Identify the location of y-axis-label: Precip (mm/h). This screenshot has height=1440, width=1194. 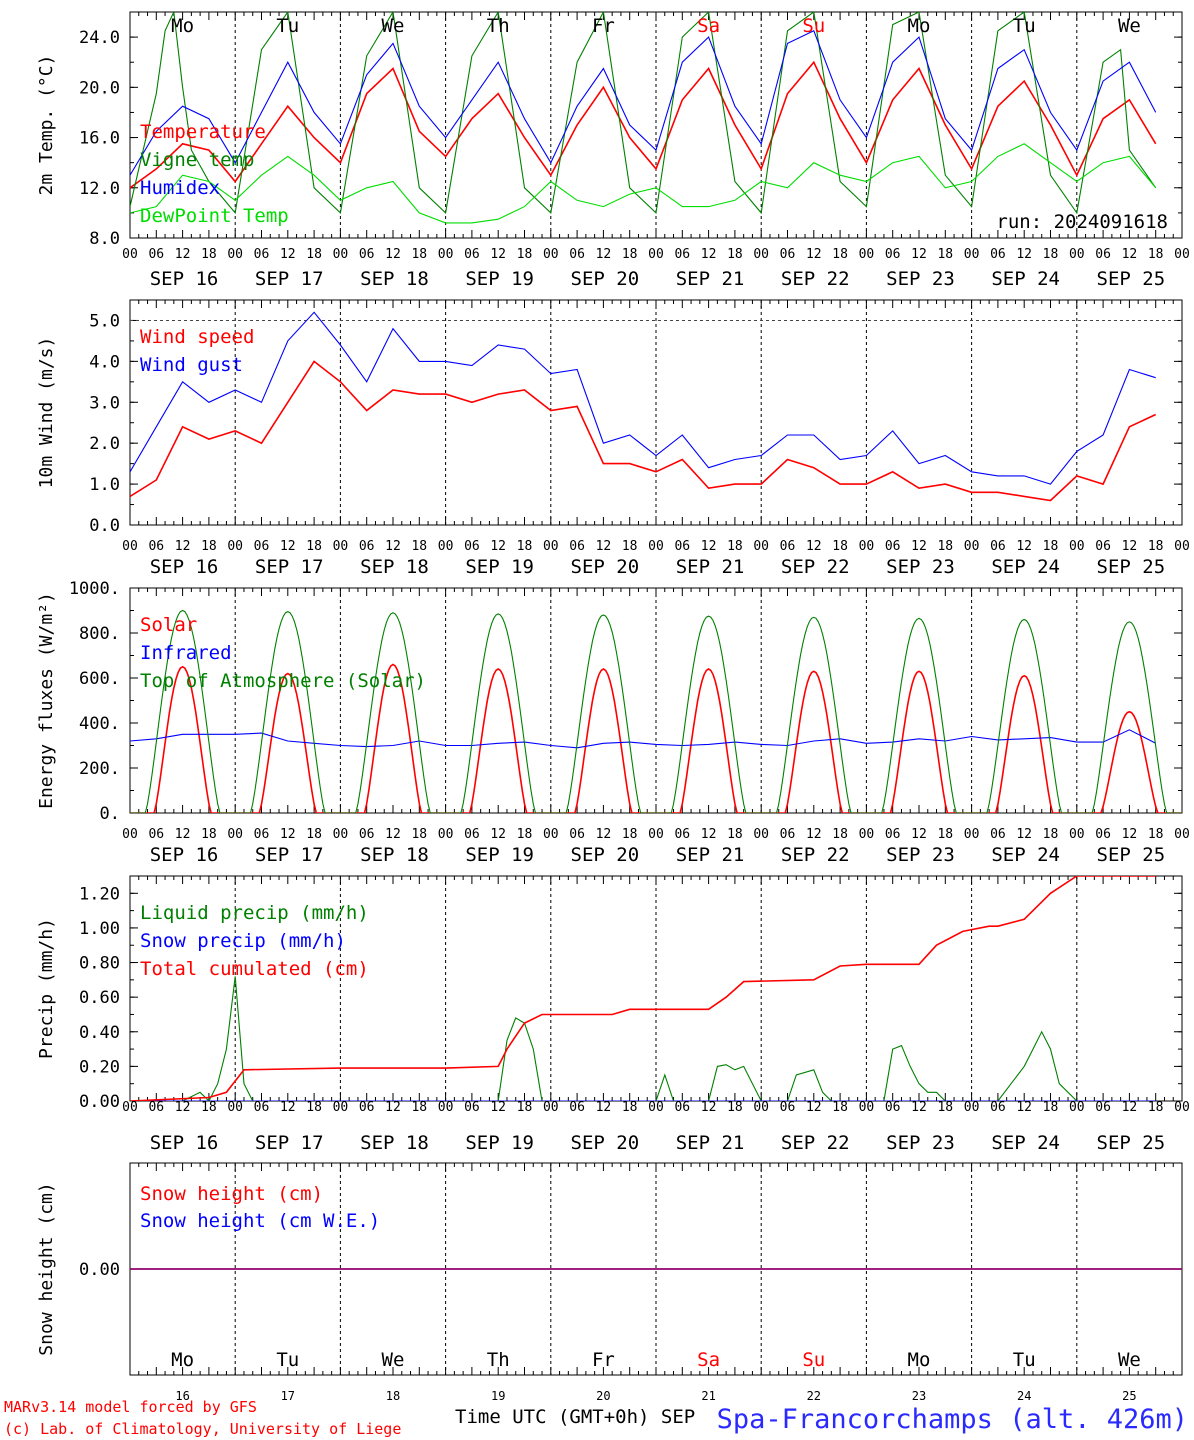
(46, 988).